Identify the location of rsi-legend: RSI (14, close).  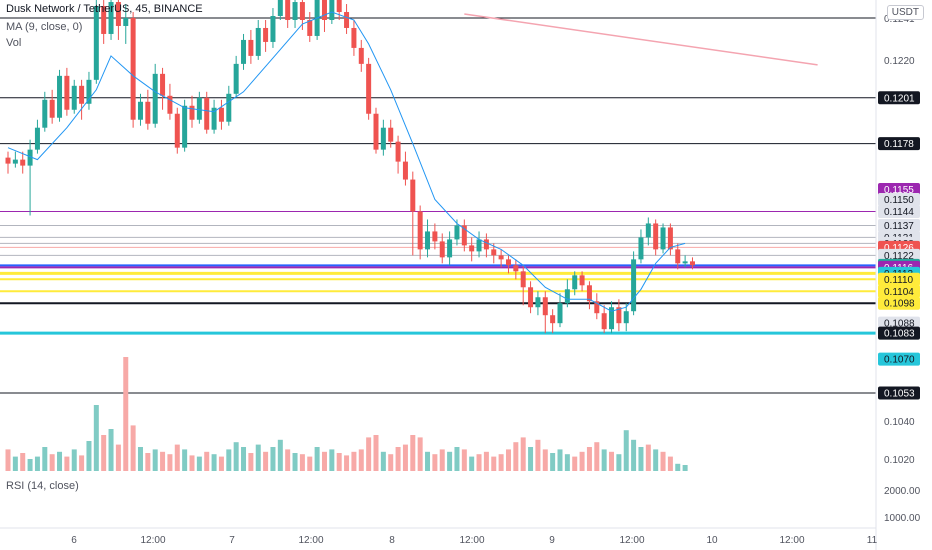
(42, 486).